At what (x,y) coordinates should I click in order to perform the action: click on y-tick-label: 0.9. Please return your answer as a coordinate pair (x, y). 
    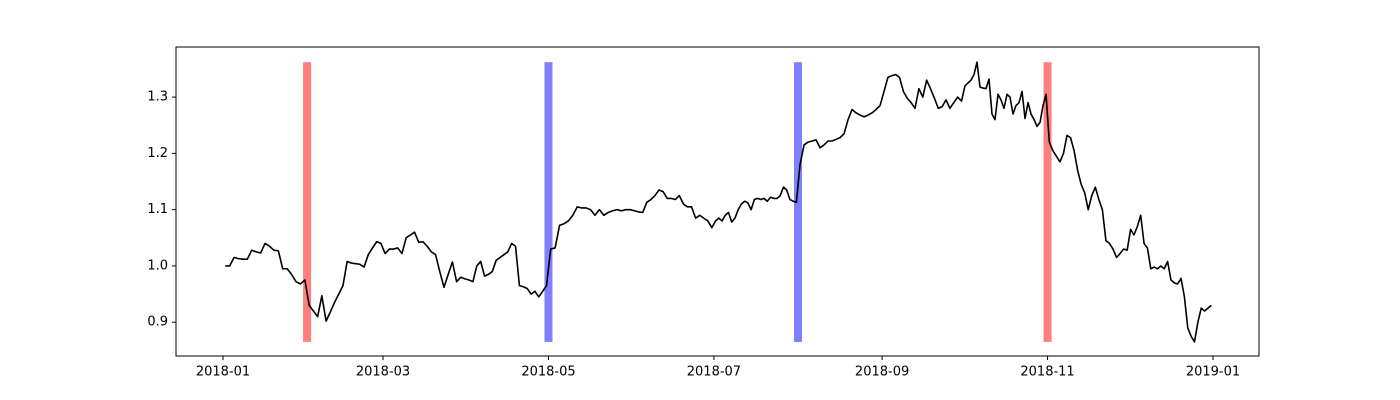
    Looking at the image, I should click on (157, 322).